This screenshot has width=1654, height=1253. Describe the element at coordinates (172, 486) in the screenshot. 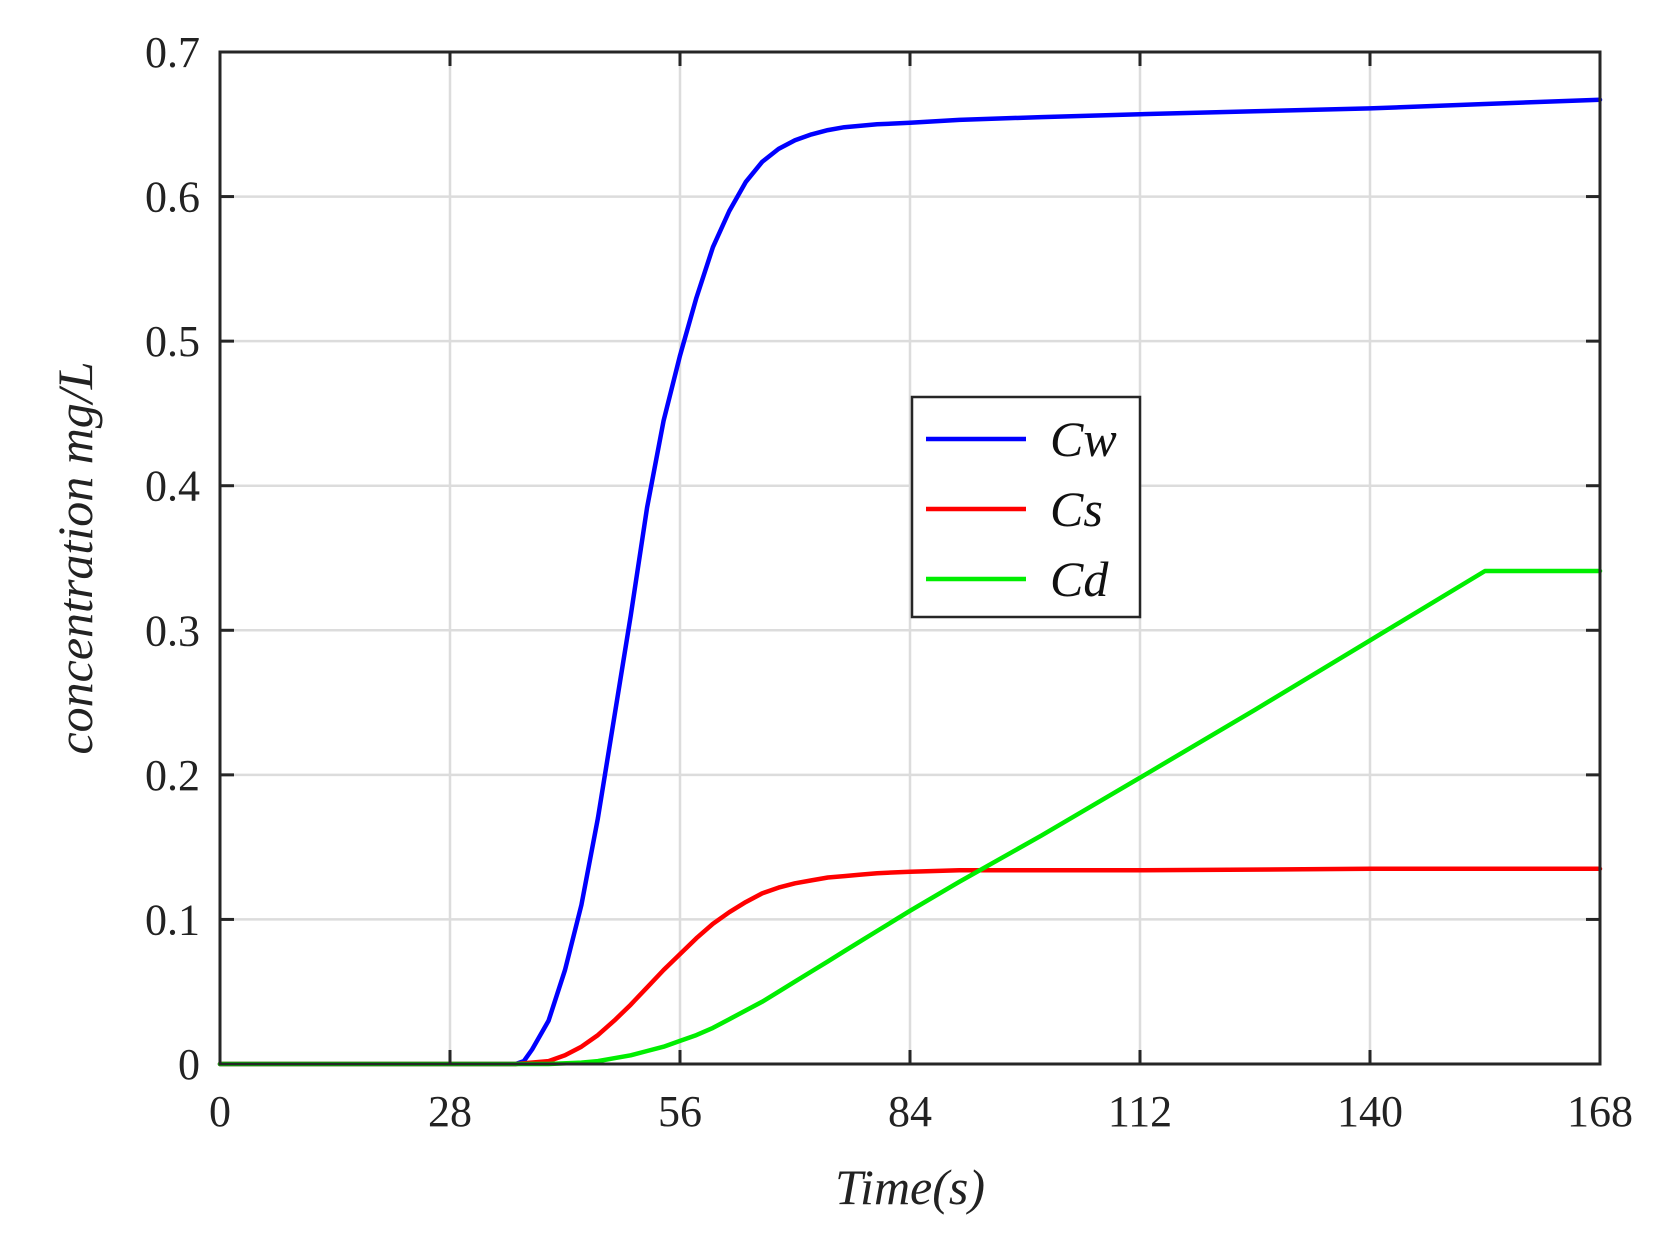

I see `y-tick-label: 0.4` at that location.